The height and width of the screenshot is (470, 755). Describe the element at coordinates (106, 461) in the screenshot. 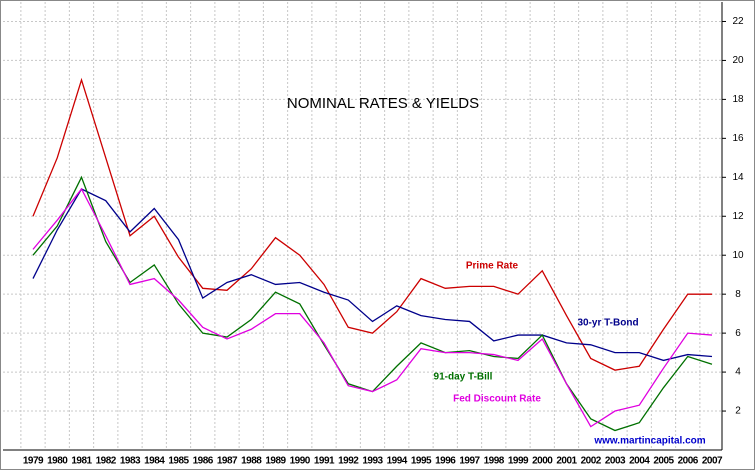

I see `x-tick-label: 1982` at that location.